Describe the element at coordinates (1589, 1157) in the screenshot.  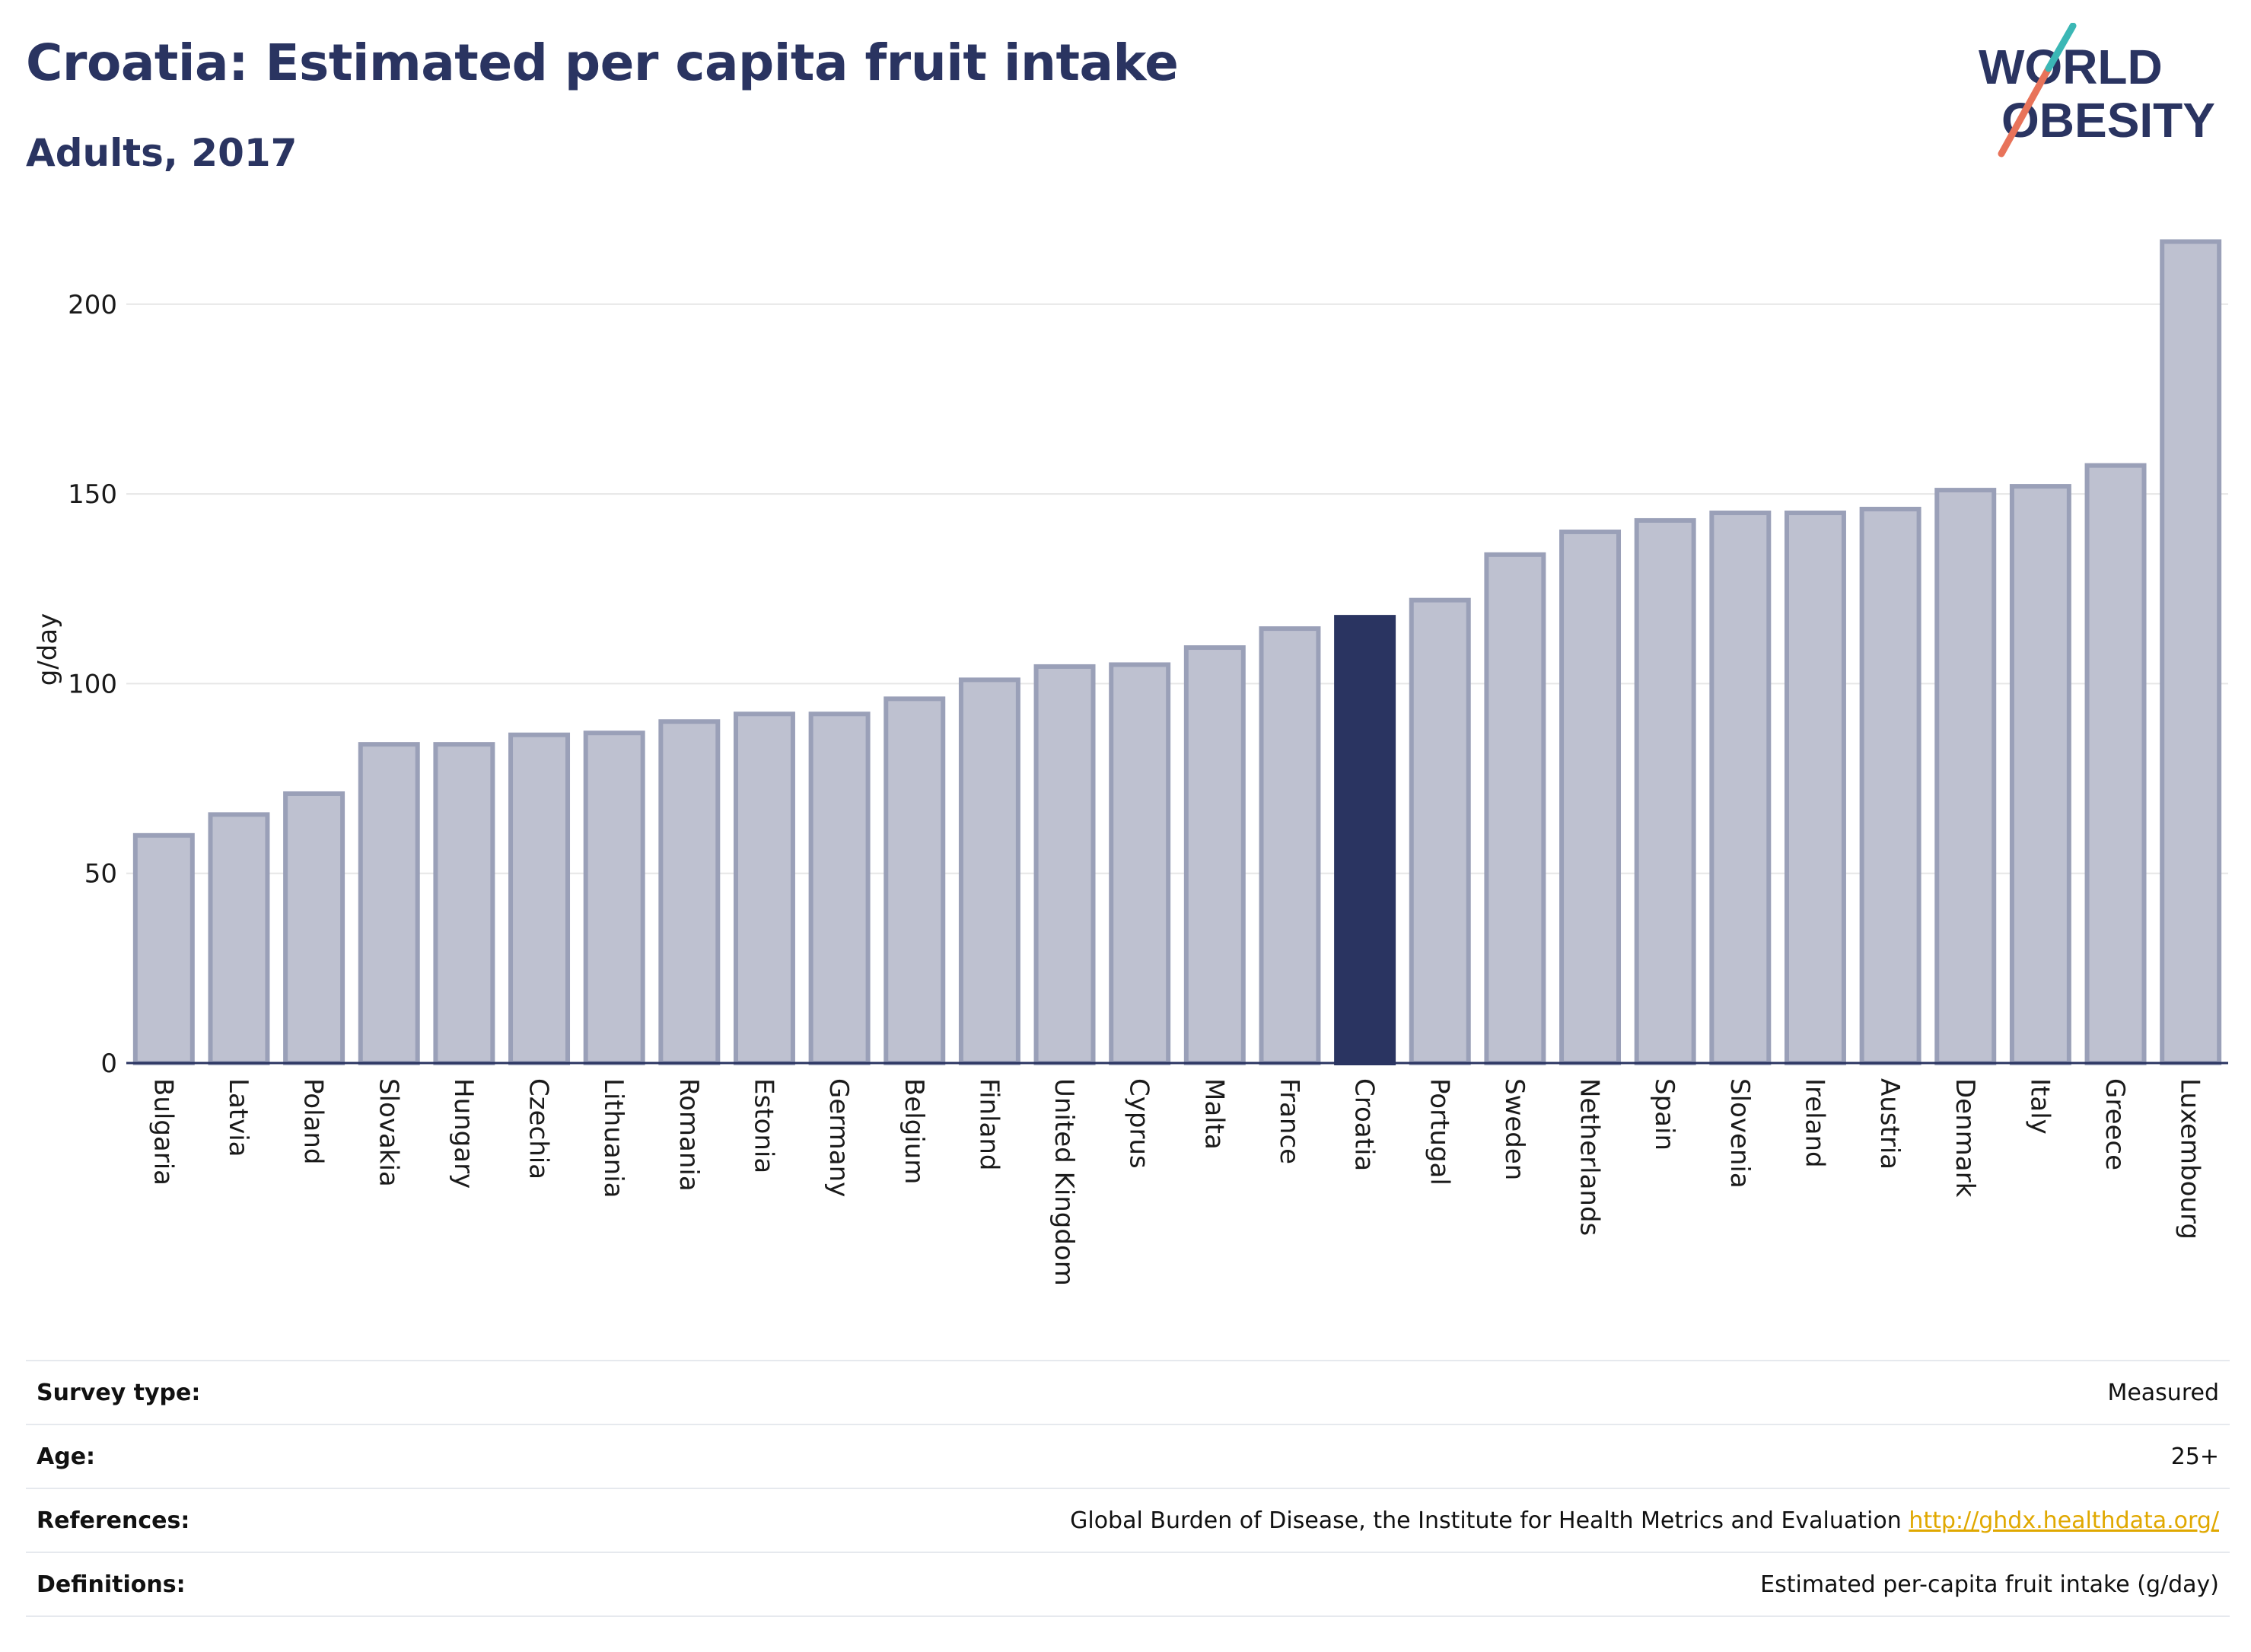
I see `x-tick-label: Netherlands` at that location.